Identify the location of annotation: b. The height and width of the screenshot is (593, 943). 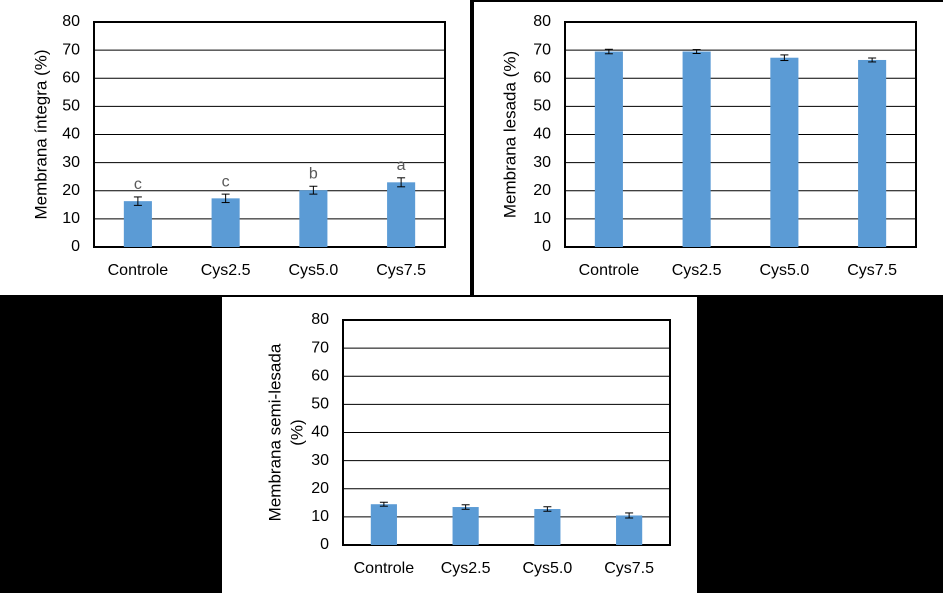
(313, 173).